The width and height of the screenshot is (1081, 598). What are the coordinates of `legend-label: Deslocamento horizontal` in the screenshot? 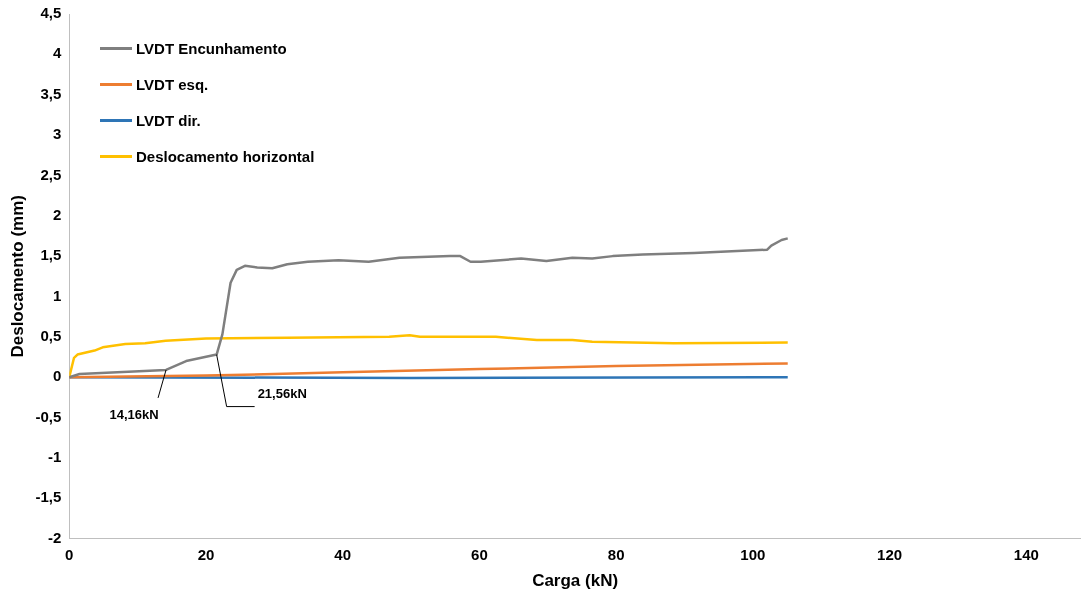 It's located at (225, 156).